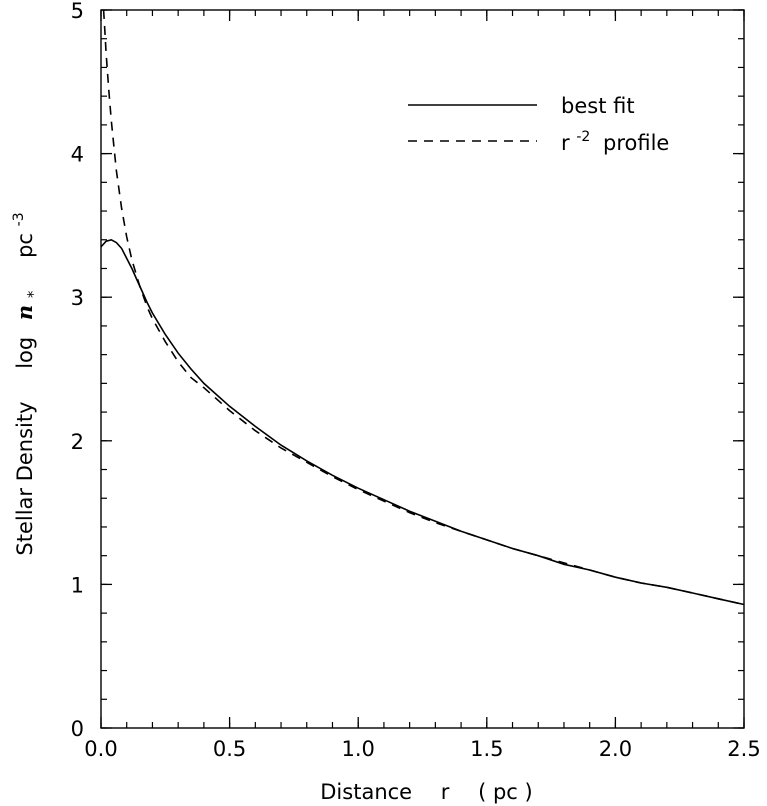 The width and height of the screenshot is (767, 806). Describe the element at coordinates (27, 383) in the screenshot. I see `y-axis-title: Stellar Density log n * pc -3` at that location.